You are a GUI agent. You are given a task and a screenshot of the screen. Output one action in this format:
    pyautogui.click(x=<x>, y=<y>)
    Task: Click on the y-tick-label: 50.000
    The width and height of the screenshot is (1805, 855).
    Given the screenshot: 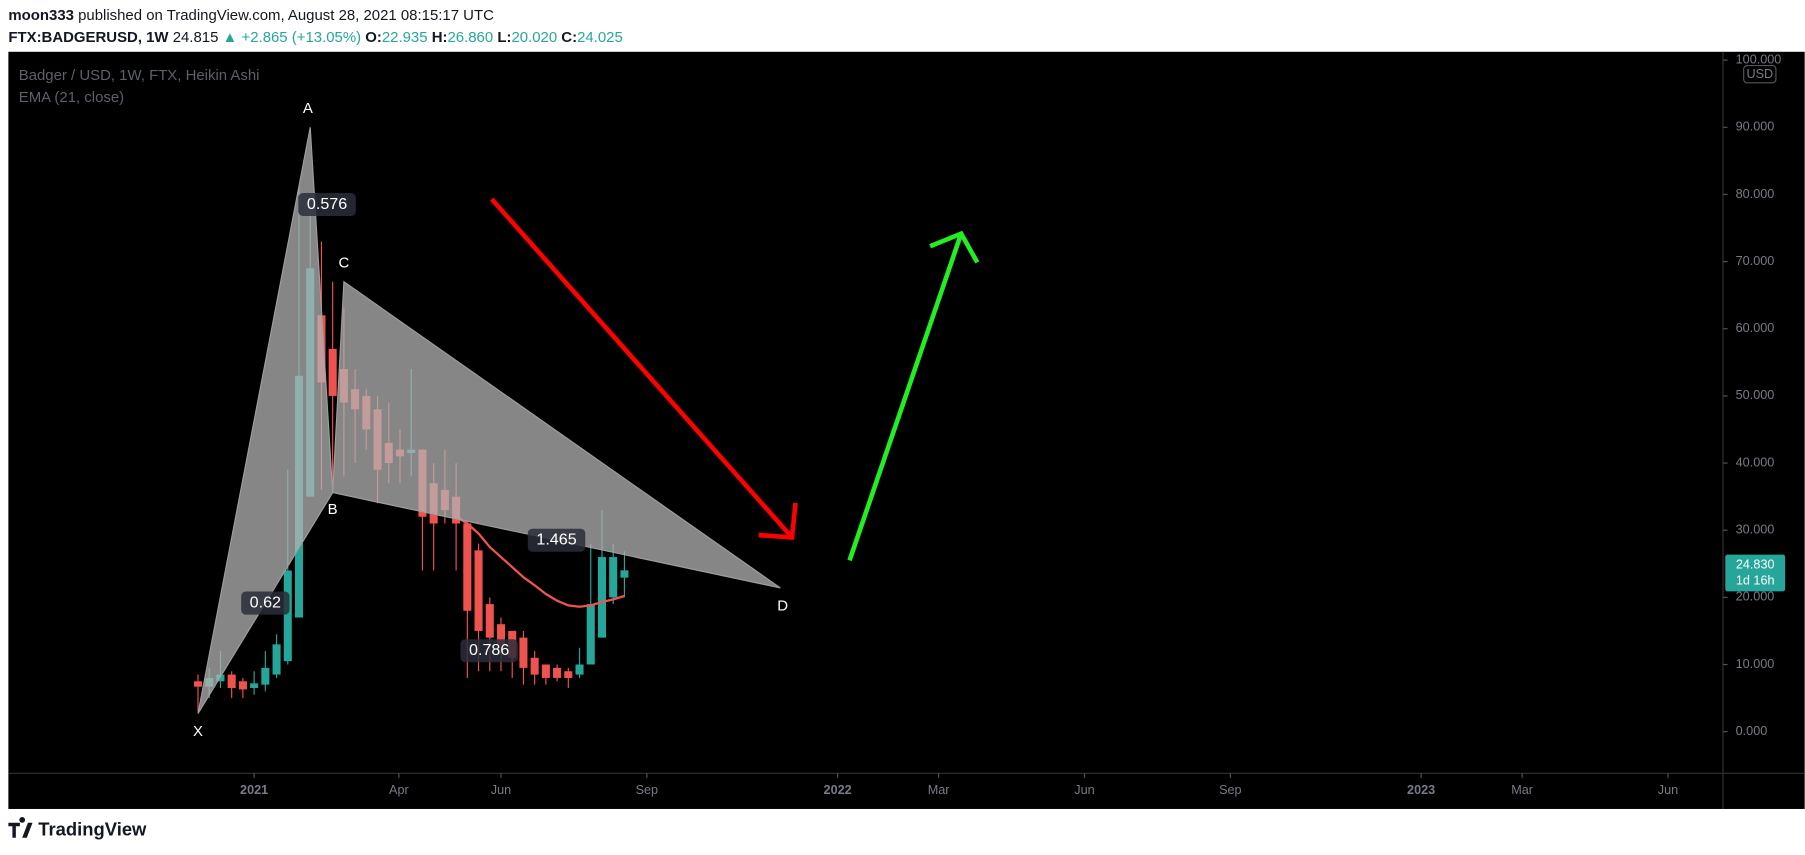 What is the action you would take?
    pyautogui.click(x=1755, y=395)
    